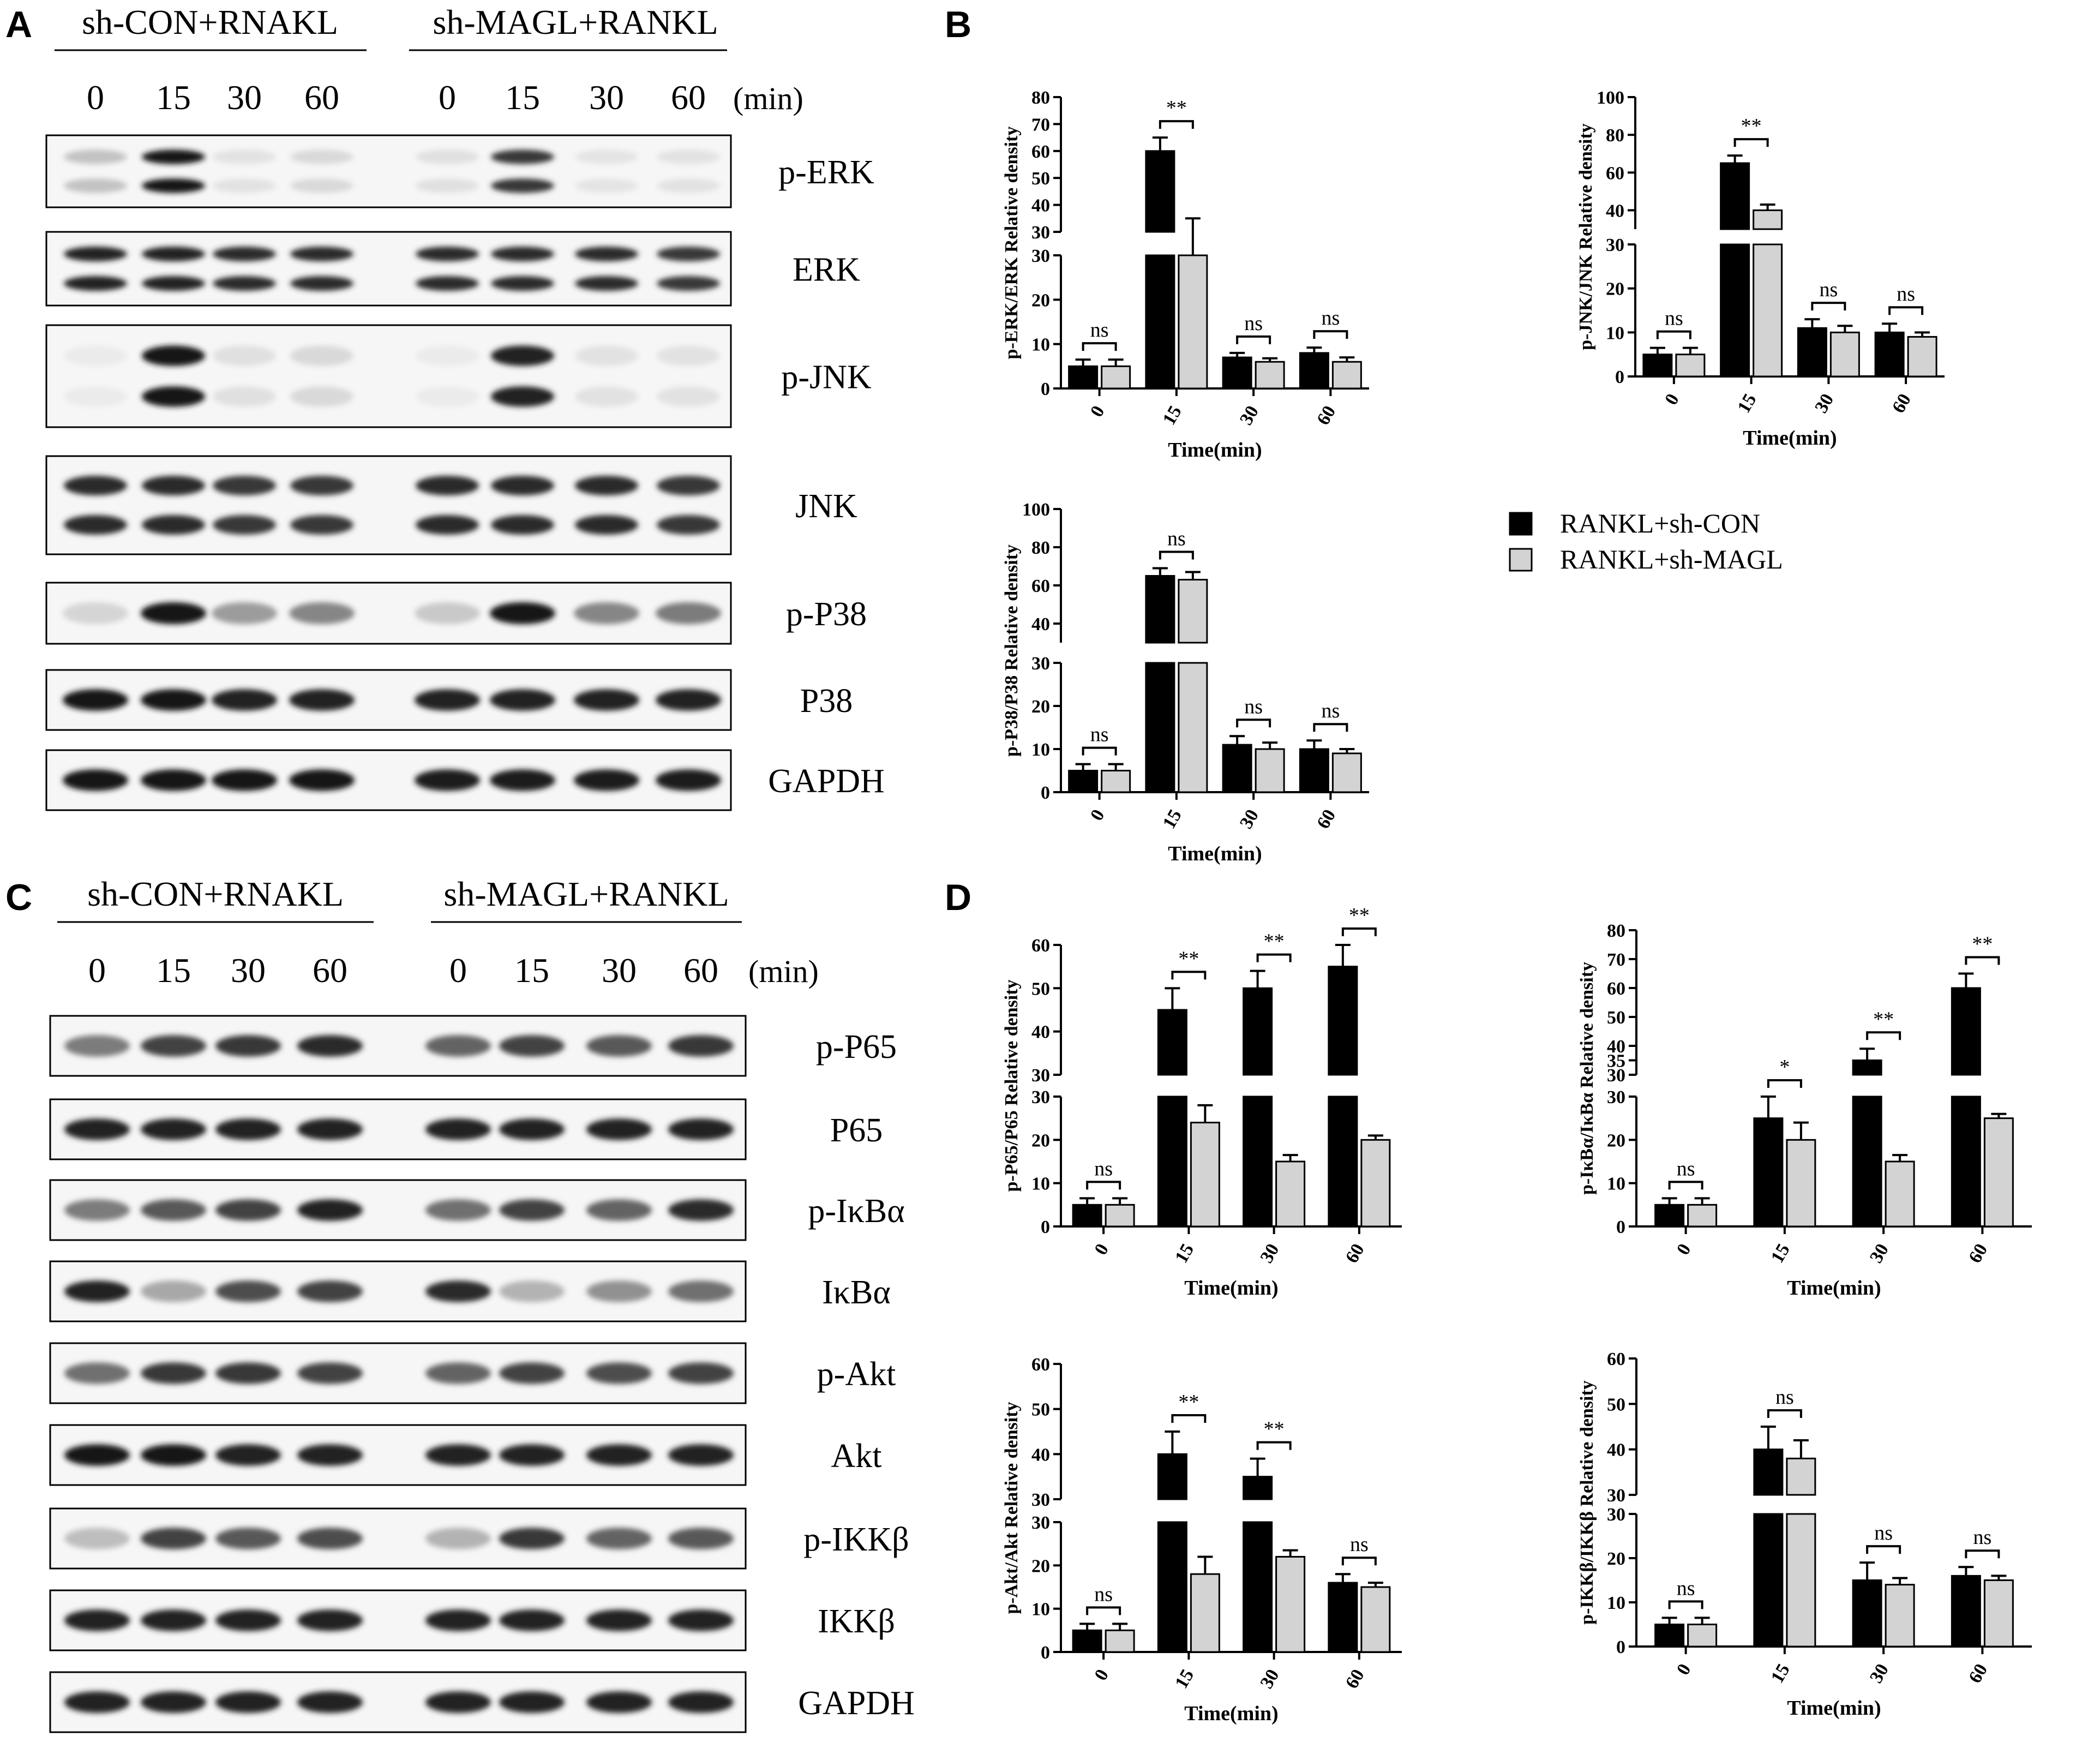 The height and width of the screenshot is (1742, 2100). I want to click on time-label: 0, so click(447, 97).